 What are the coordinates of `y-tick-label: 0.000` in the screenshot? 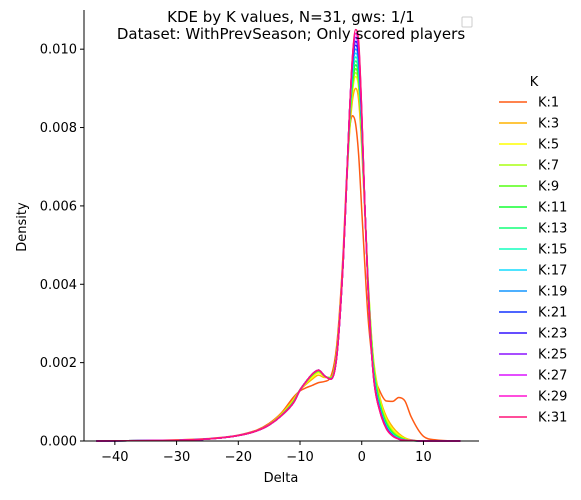 It's located at (58, 442).